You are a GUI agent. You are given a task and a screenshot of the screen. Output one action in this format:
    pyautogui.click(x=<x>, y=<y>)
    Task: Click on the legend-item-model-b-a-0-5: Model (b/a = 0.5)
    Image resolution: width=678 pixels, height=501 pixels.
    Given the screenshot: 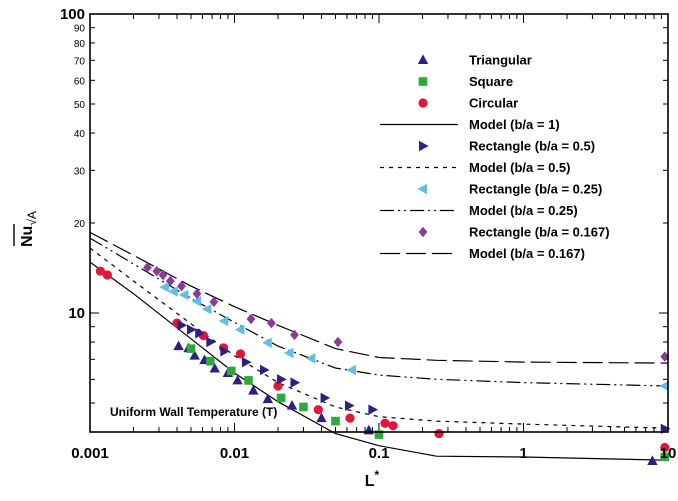 What is the action you would take?
    pyautogui.click(x=475, y=167)
    